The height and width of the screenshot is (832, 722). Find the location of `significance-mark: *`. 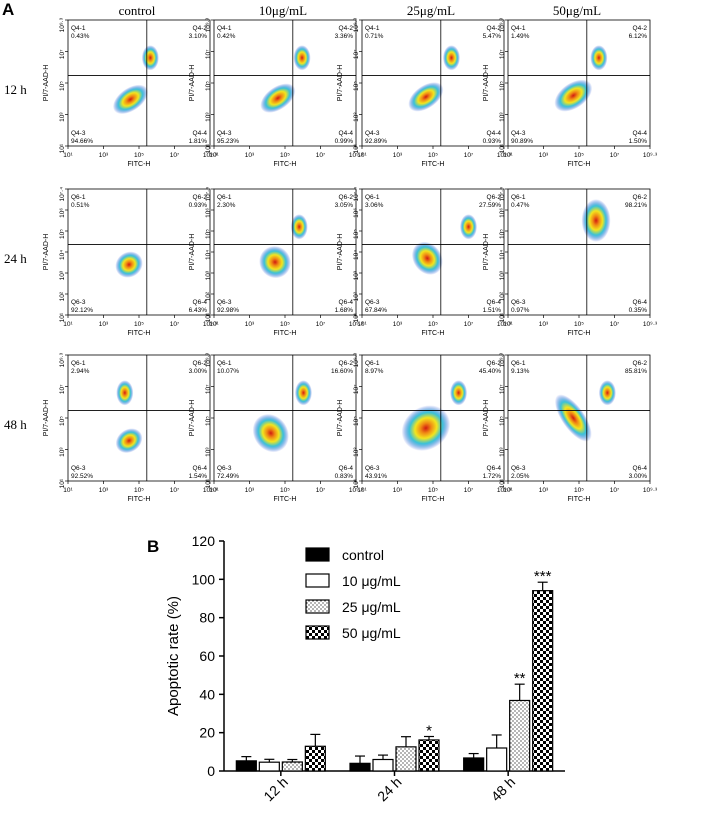

significance-mark: * is located at coordinates (429, 731).